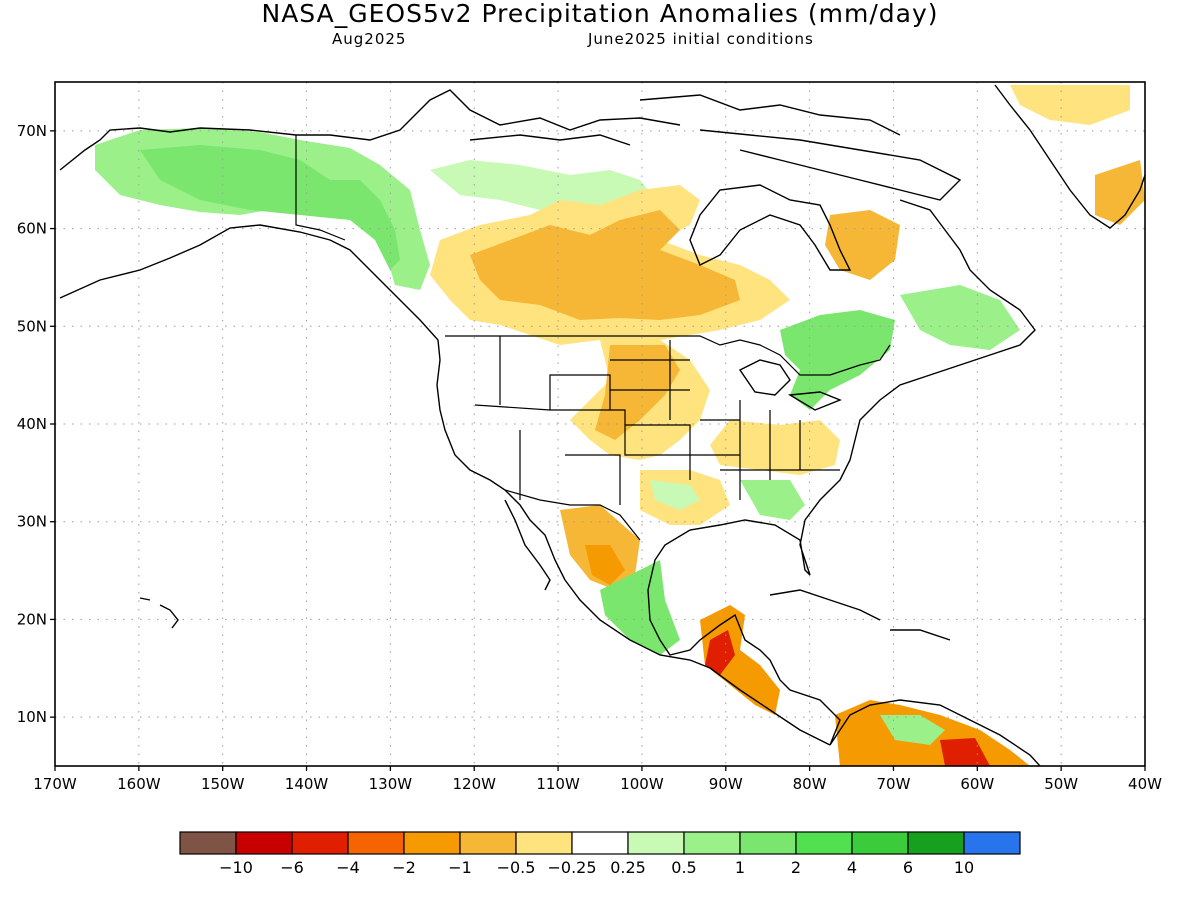 The height and width of the screenshot is (900, 1200). Describe the element at coordinates (640, 607) in the screenshot. I see `anomaly-wet-mexico` at that location.